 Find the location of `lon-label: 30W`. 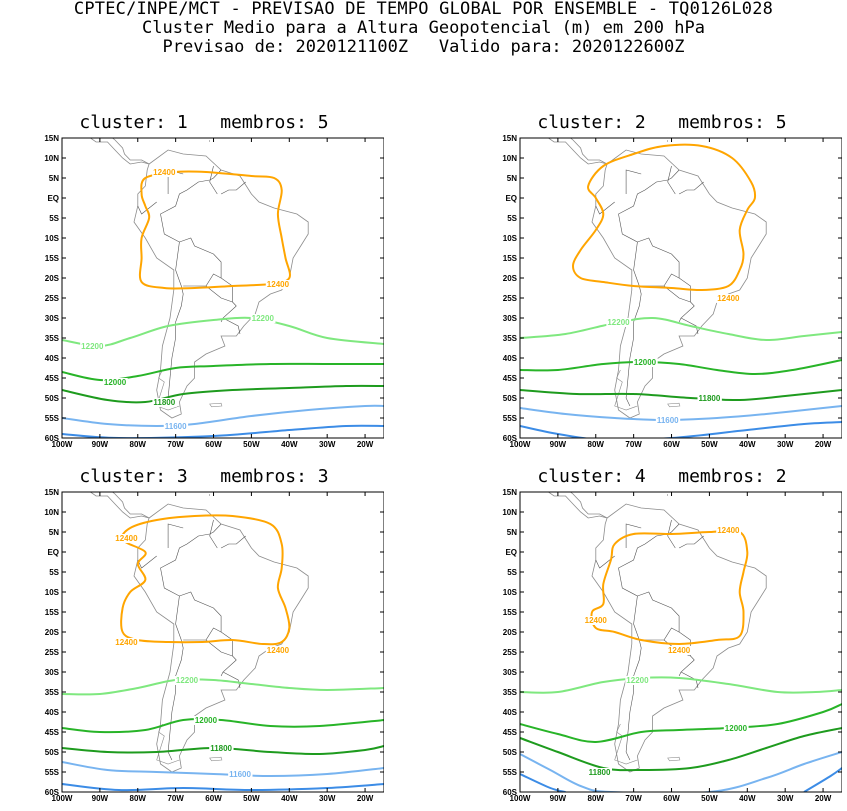

lon-label: 30W is located at coordinates (327, 444).